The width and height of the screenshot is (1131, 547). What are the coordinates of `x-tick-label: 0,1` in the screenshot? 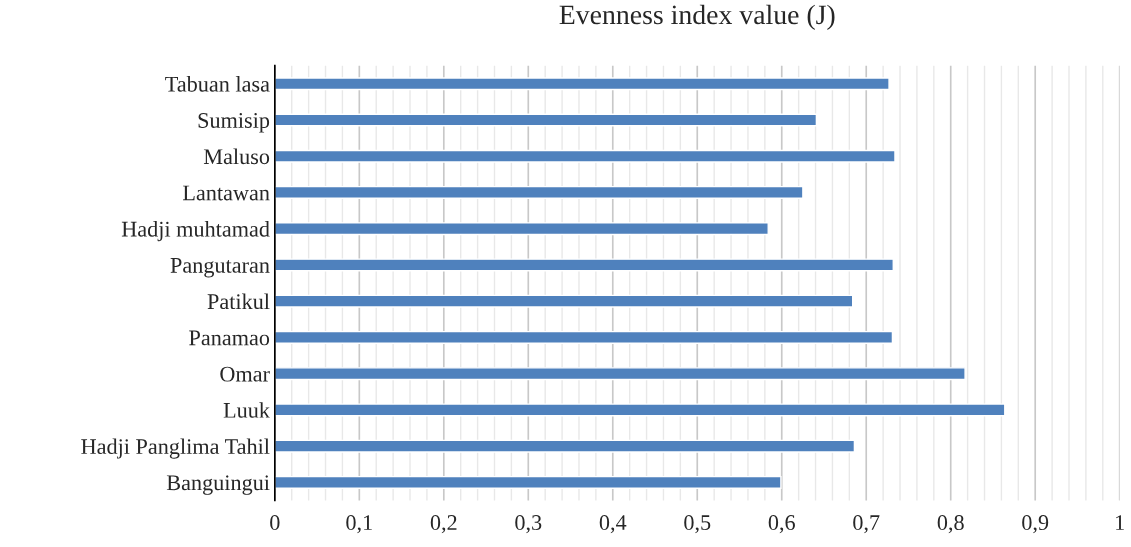 It's located at (359, 524).